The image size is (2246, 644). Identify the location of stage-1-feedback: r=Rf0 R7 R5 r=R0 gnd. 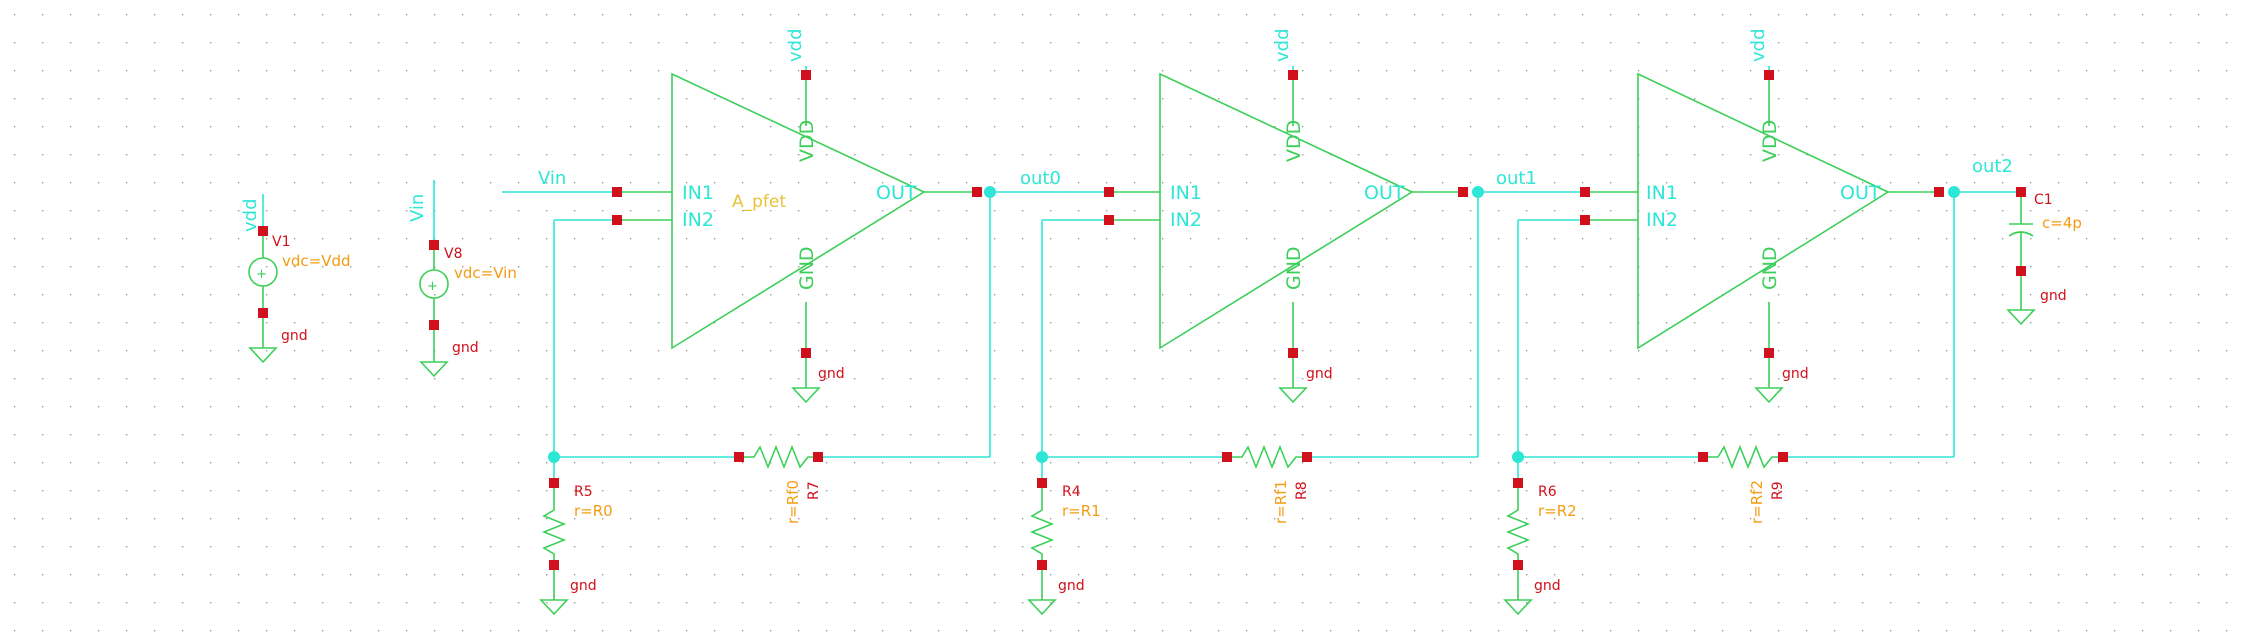
(767, 401).